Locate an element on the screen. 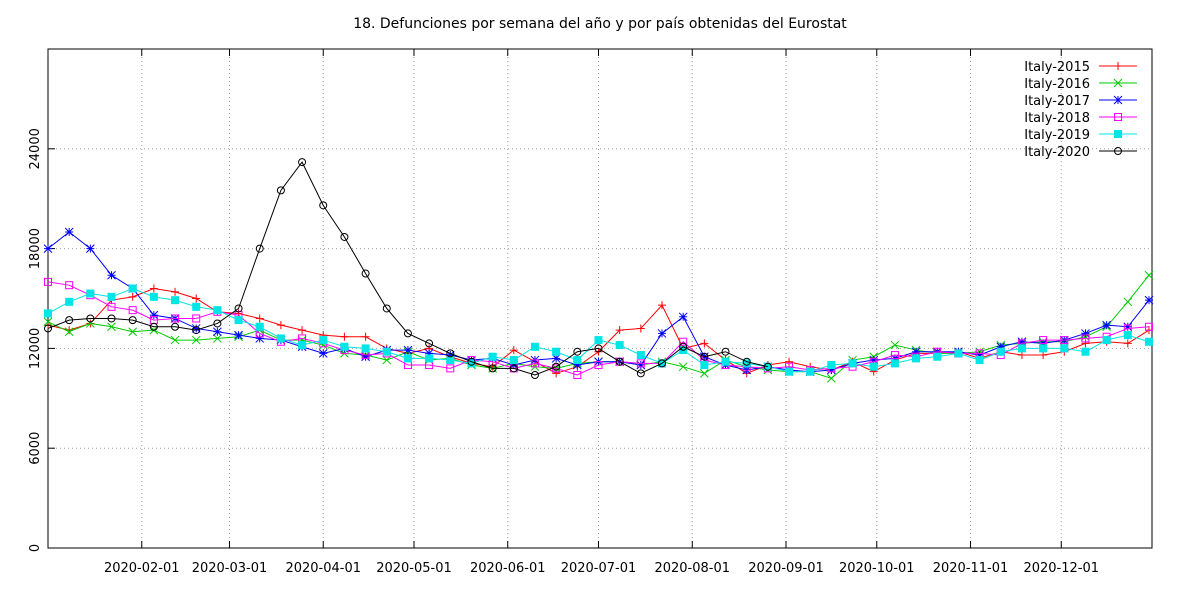 The height and width of the screenshot is (600, 1200). y-tick-label: 6000 is located at coordinates (35, 448).